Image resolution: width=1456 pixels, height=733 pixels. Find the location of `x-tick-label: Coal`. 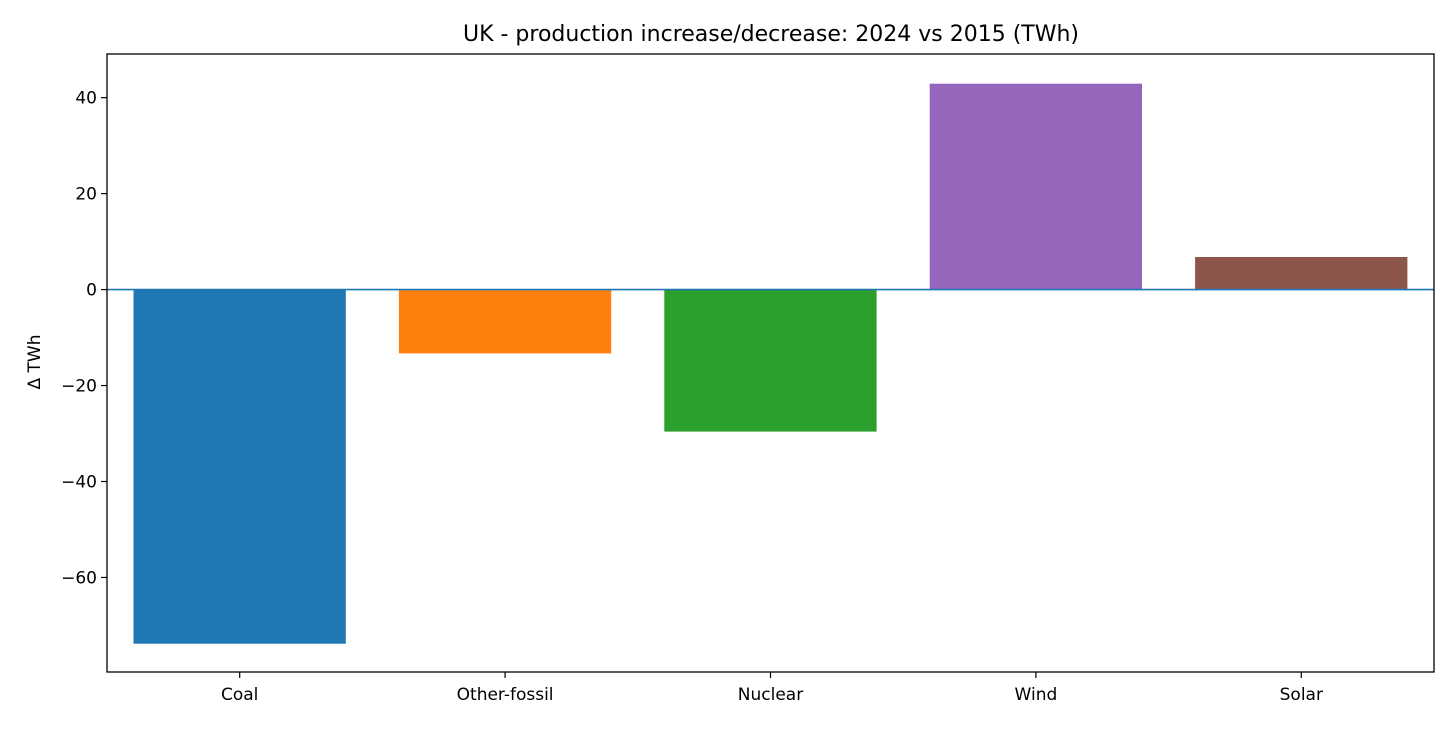

x-tick-label: Coal is located at coordinates (239, 695).